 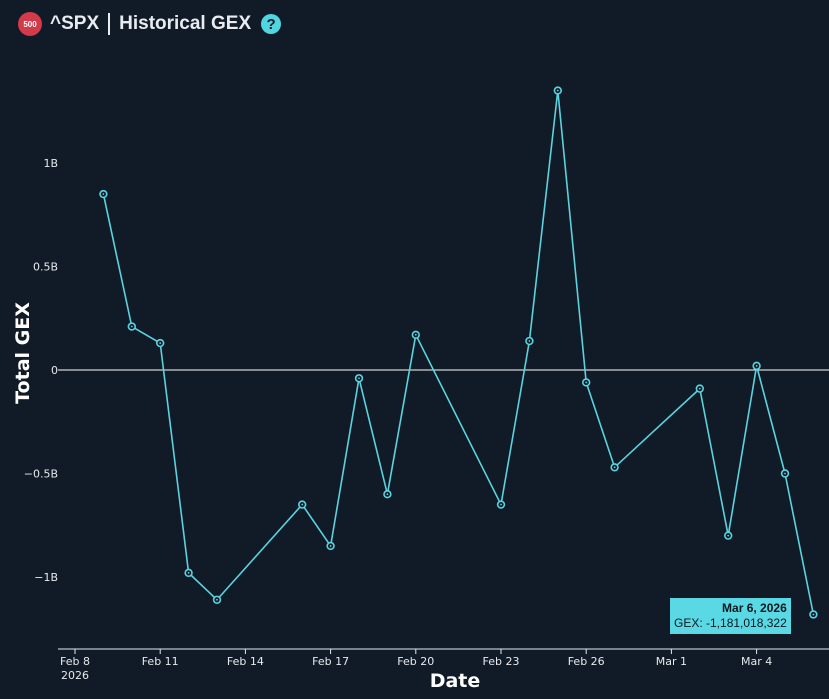 What do you see at coordinates (586, 661) in the screenshot?
I see `x-tick-label: Feb 26` at bounding box center [586, 661].